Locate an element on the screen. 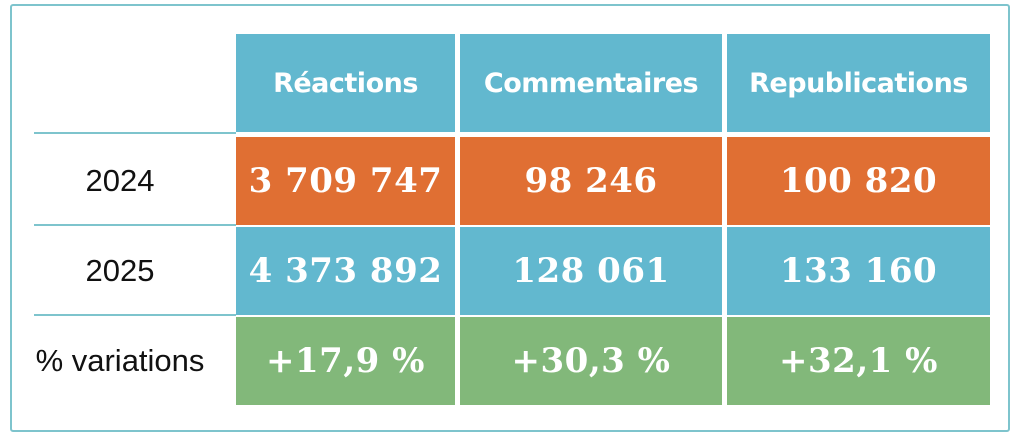 This screenshot has height=441, width=1024. value-cell-2025-r-actions: 4 373 892 is located at coordinates (345, 271).